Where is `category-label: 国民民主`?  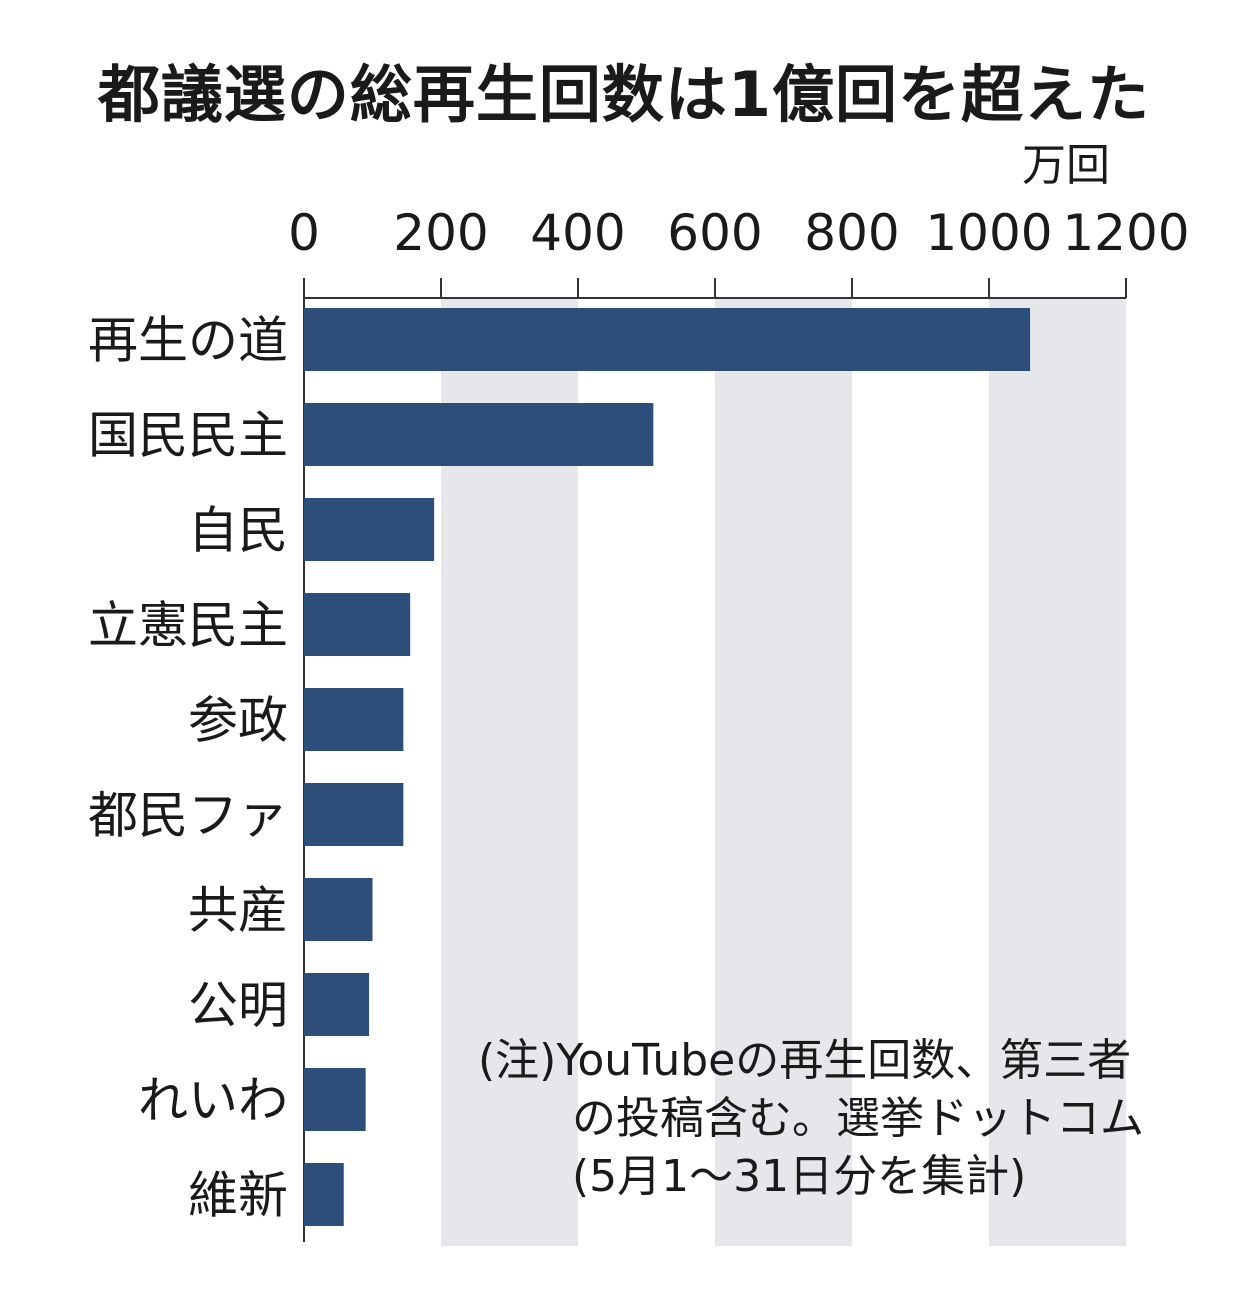 category-label: 国民民主 is located at coordinates (188, 436).